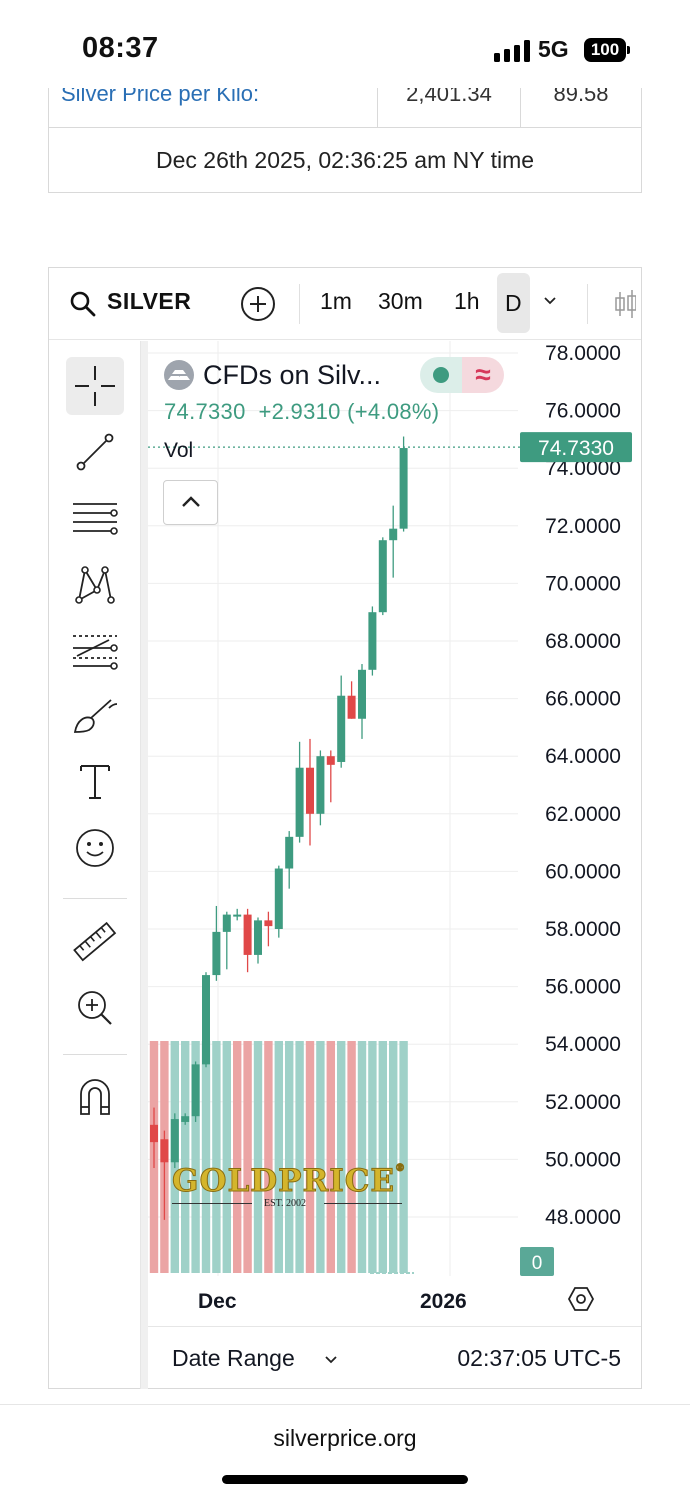 This screenshot has height=1495, width=690. I want to click on emoji-tool, so click(95, 848).